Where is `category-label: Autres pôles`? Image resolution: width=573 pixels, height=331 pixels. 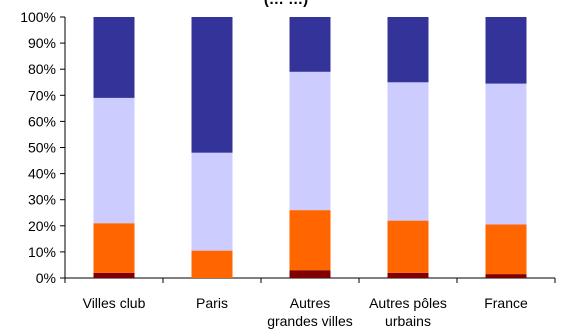
category-label: Autres pôles is located at coordinates (408, 303).